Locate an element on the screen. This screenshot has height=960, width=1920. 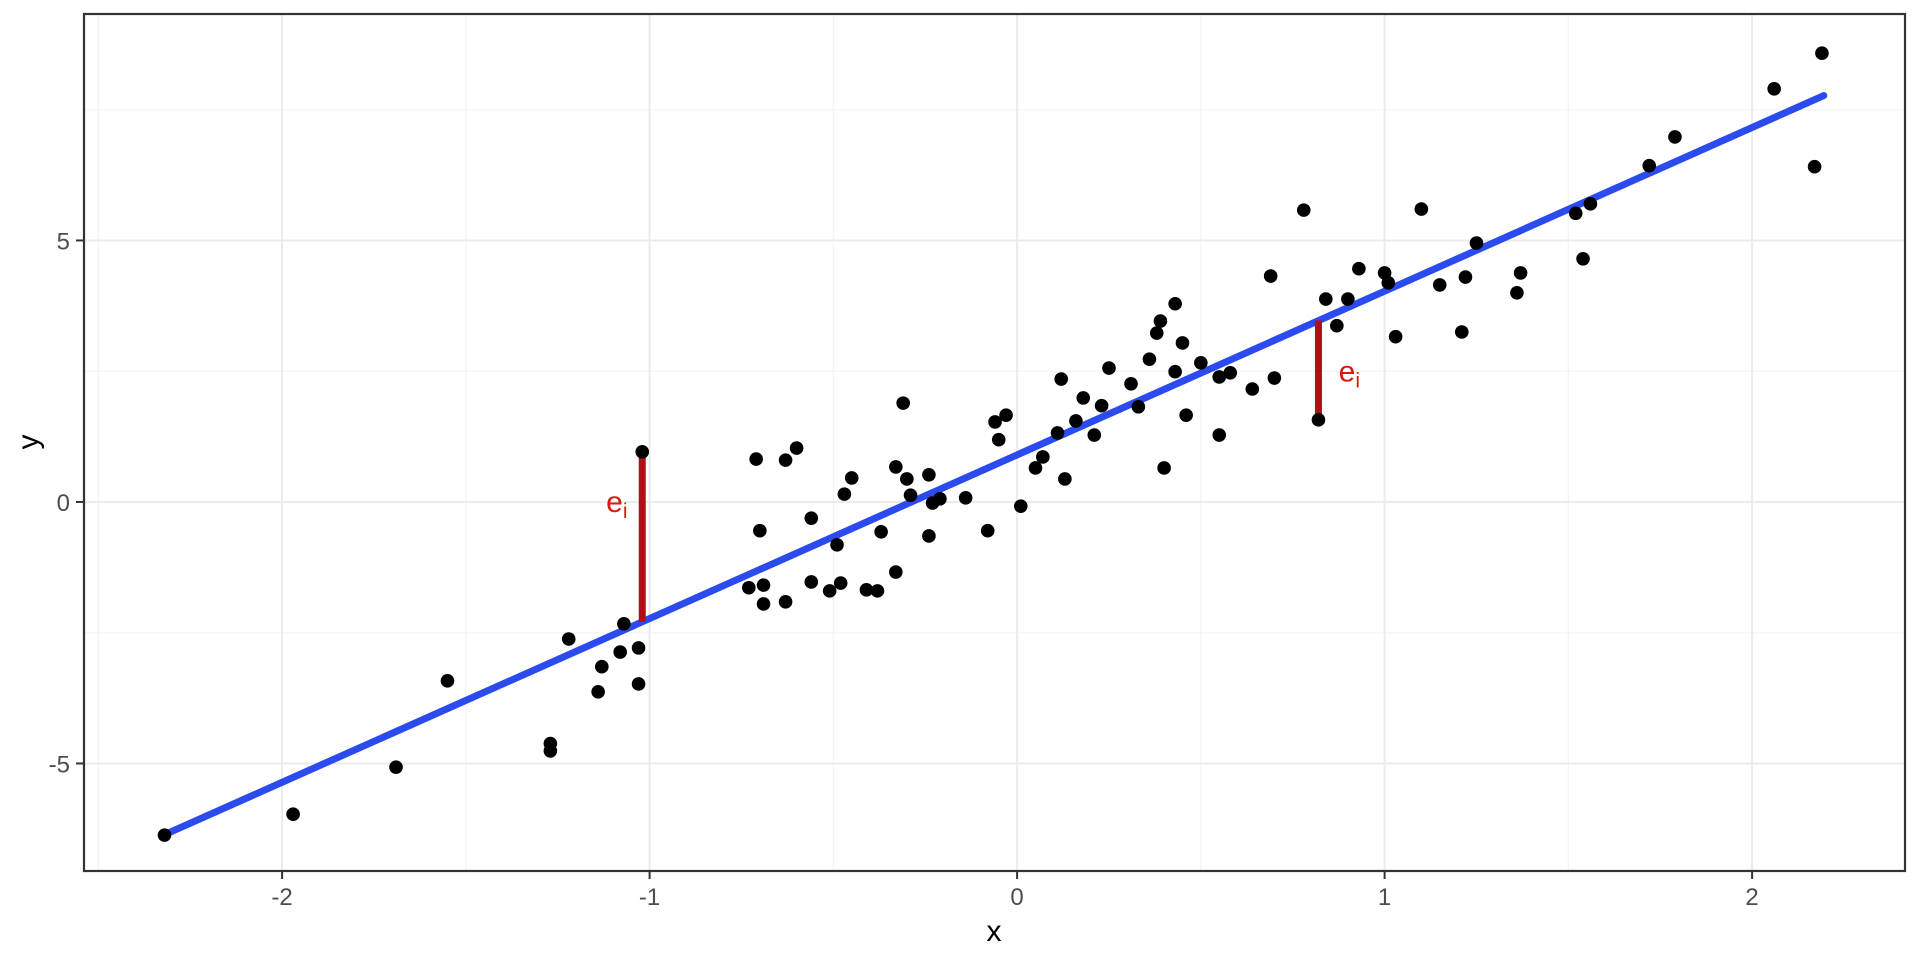
residual-labels: ei ei is located at coordinates (983, 439).